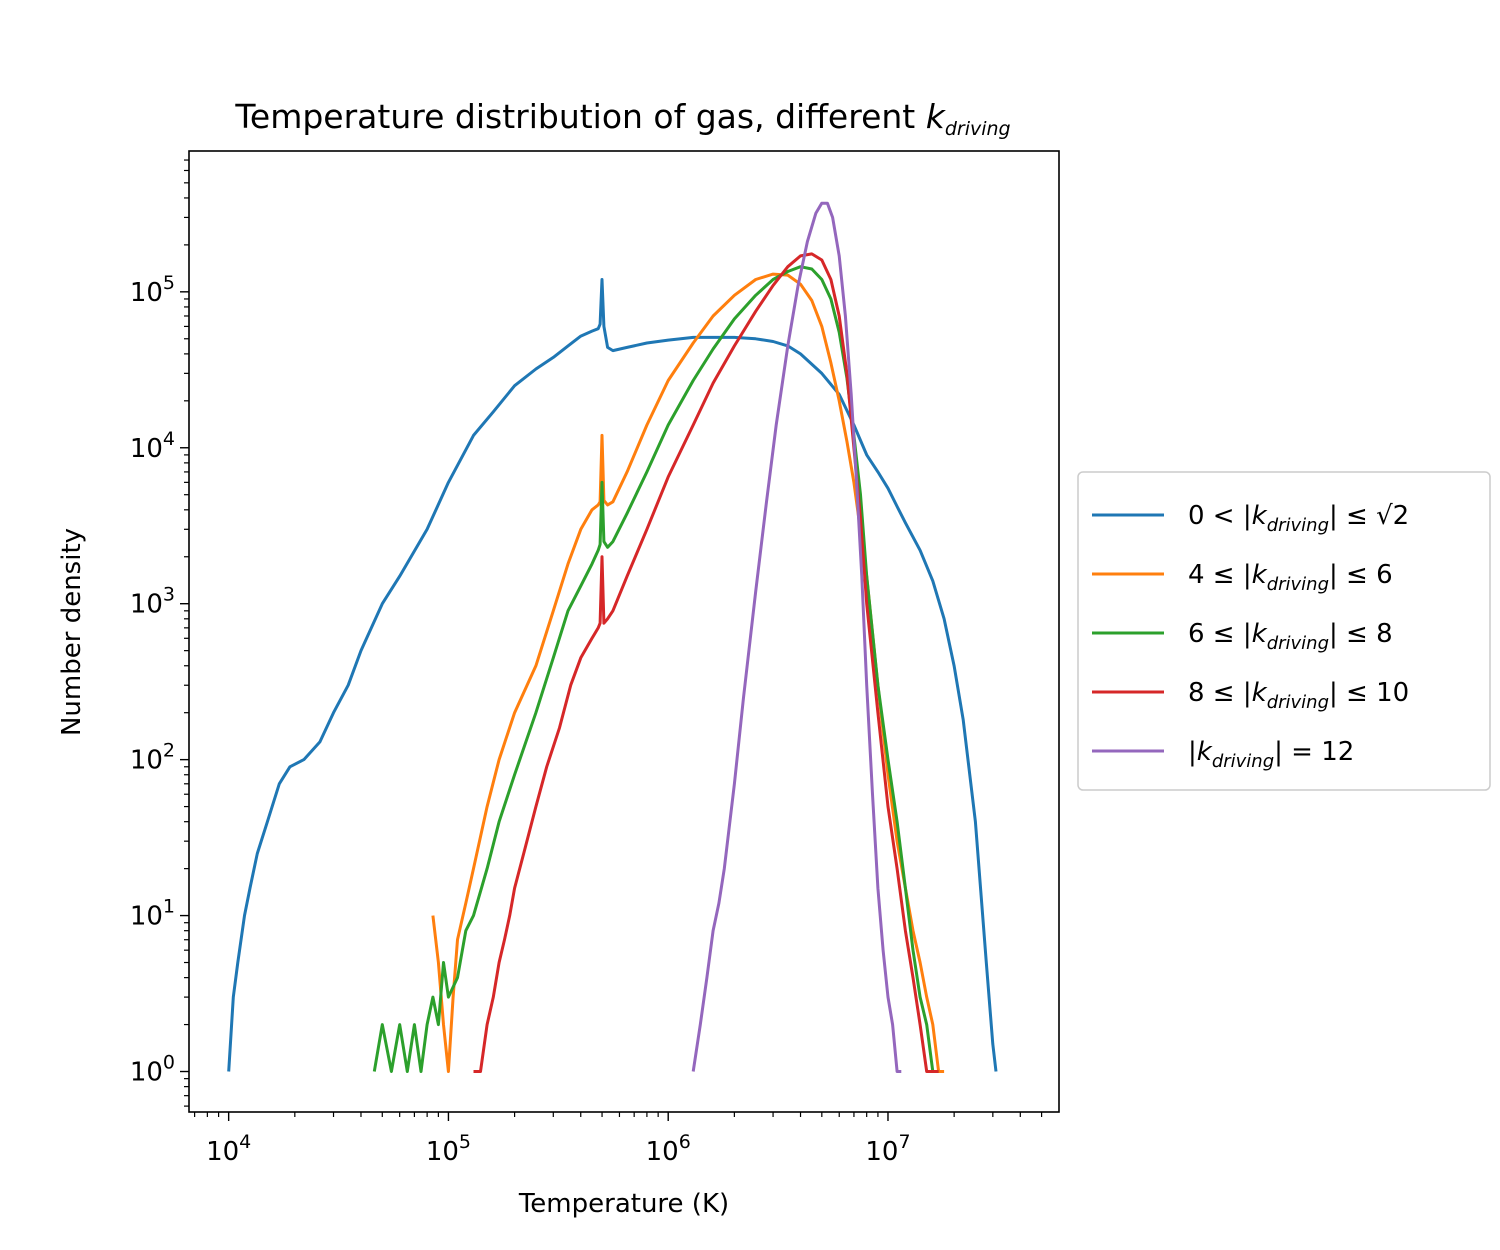 This screenshot has width=1500, height=1250. I want to click on x-tick-label: 10⁷, so click(887, 1149).